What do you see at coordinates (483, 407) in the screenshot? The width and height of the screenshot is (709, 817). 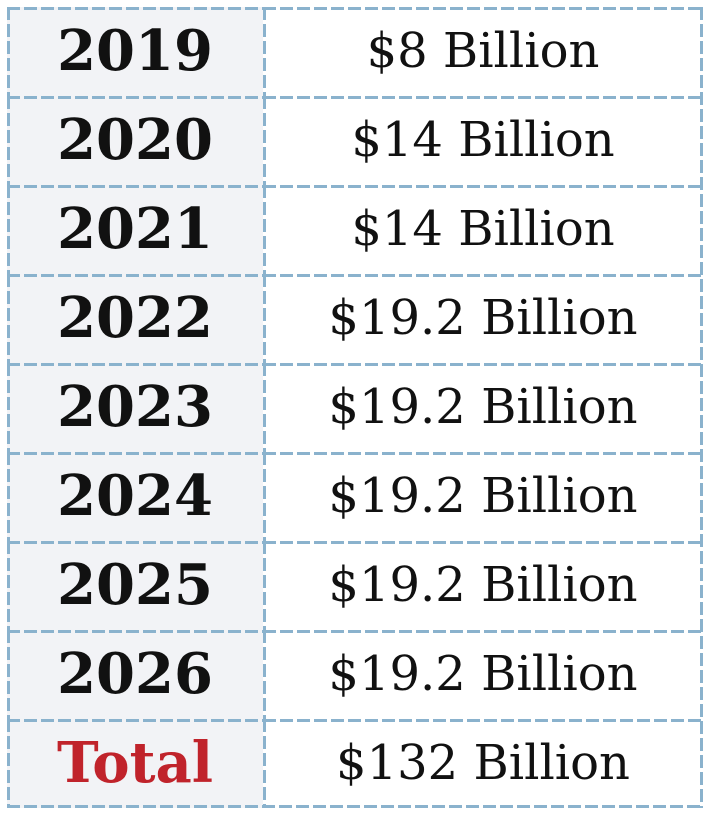 I see `amount-cell-2023: $19.2 Billion` at bounding box center [483, 407].